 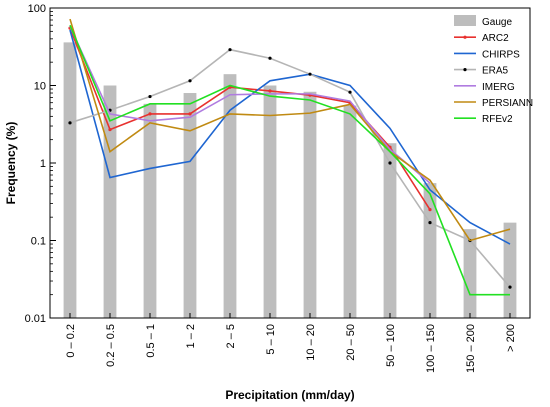 I want to click on legend-marker-era5, so click(x=465, y=70).